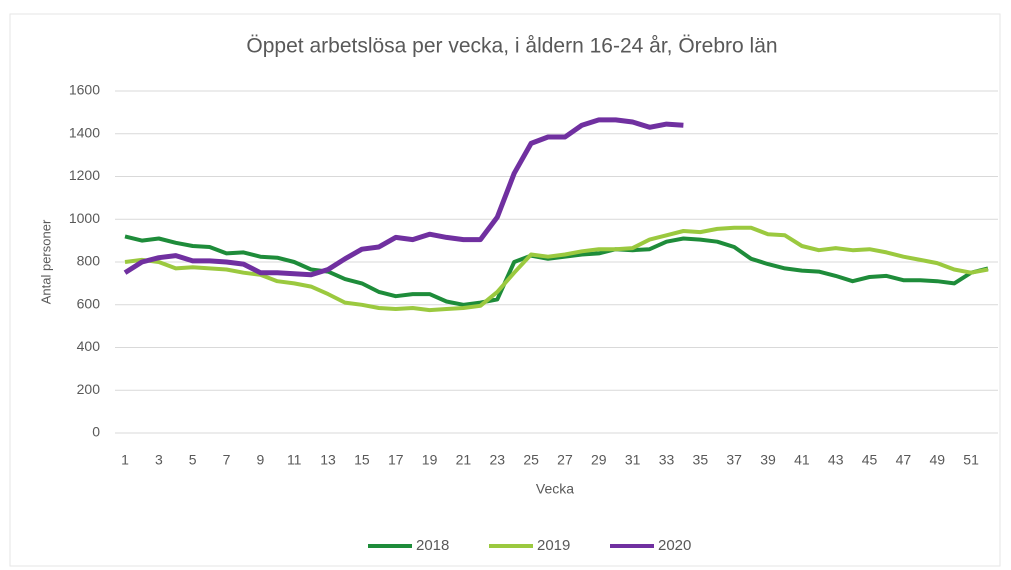  Describe the element at coordinates (937, 460) in the screenshot. I see `x-tick-label: 49` at that location.